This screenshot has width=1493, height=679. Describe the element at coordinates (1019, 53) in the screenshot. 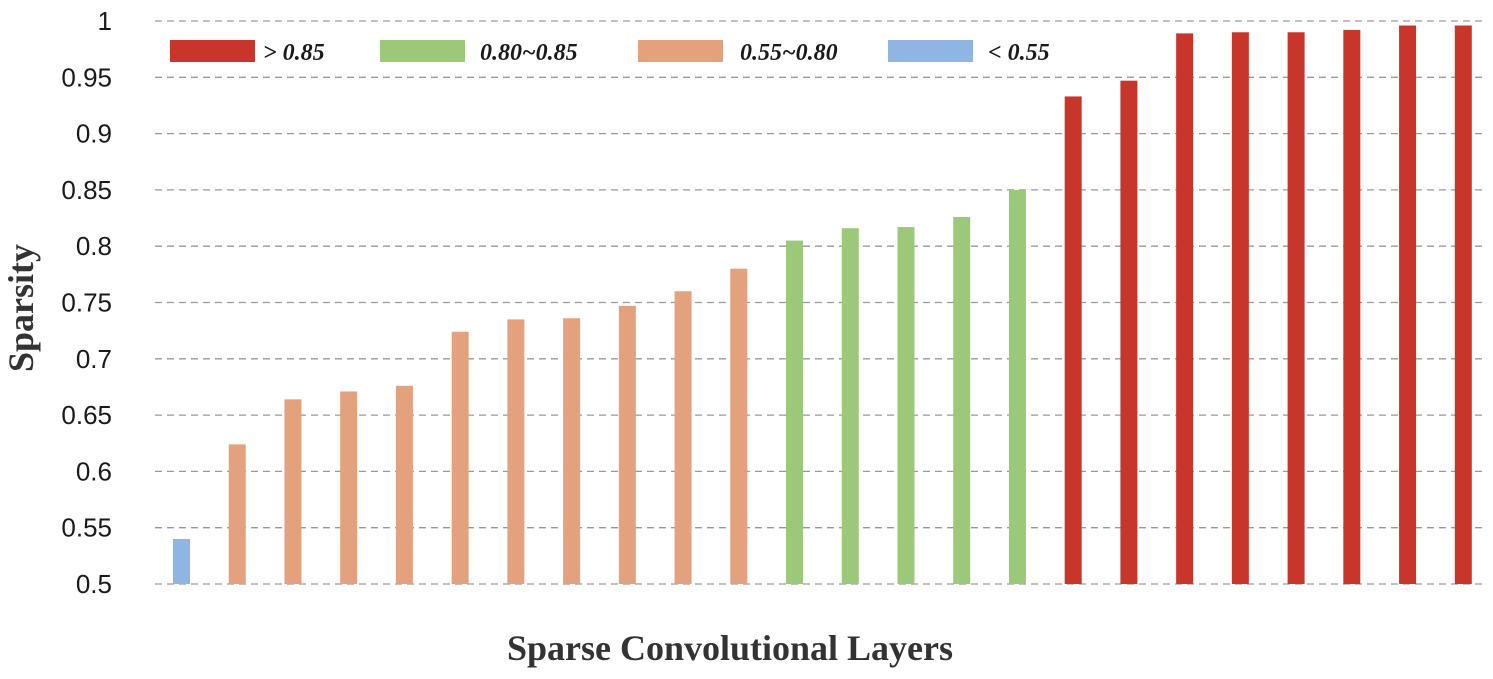

I see `legend-label: < 0.55` at that location.